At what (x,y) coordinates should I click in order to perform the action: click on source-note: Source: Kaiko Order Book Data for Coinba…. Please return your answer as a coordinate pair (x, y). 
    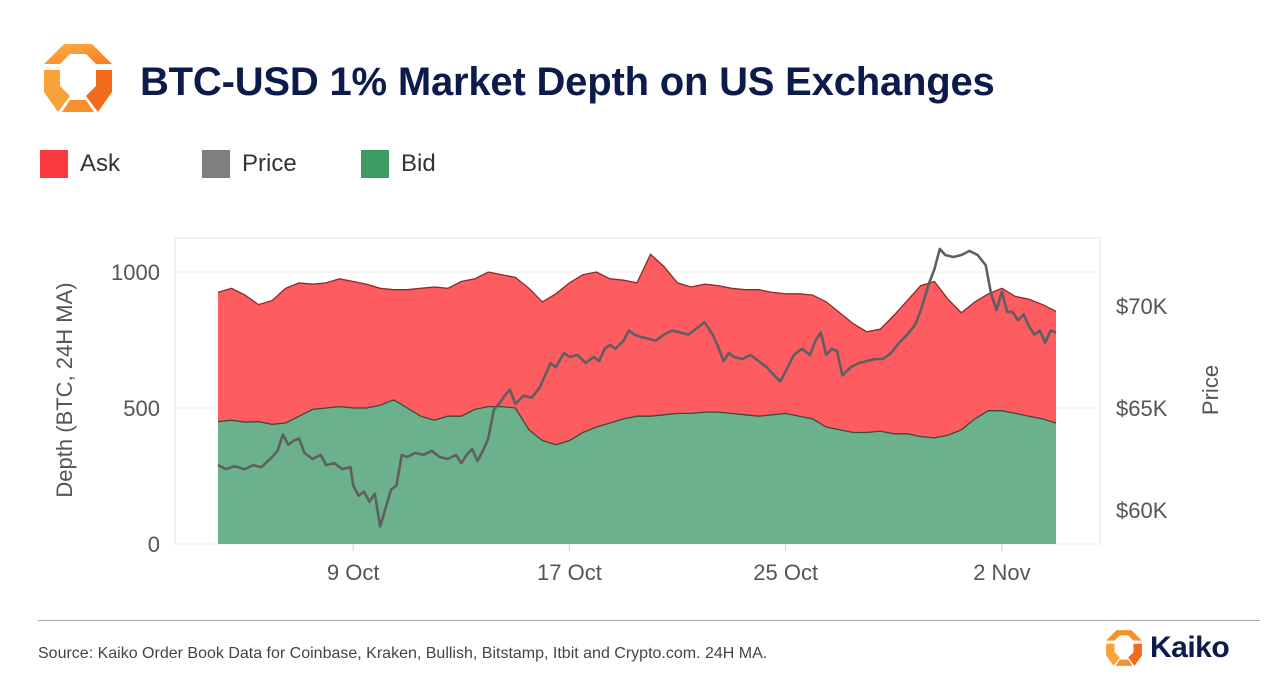
    Looking at the image, I should click on (403, 653).